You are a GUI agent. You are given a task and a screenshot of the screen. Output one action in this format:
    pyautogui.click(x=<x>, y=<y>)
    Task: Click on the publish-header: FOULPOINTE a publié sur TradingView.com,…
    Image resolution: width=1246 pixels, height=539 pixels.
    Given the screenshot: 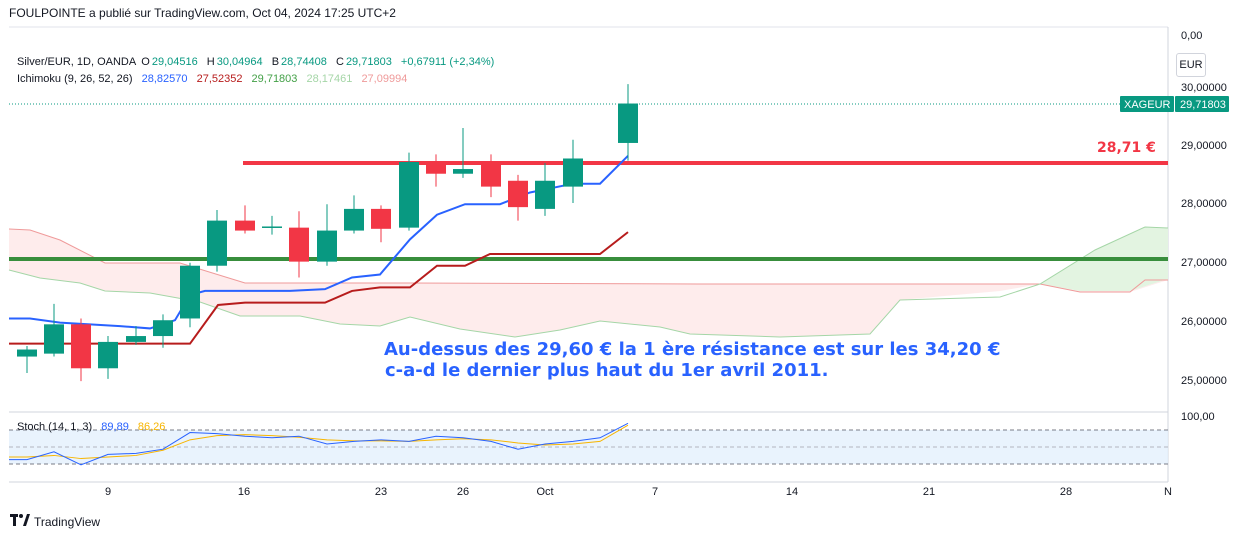 What is the action you would take?
    pyautogui.click(x=202, y=13)
    